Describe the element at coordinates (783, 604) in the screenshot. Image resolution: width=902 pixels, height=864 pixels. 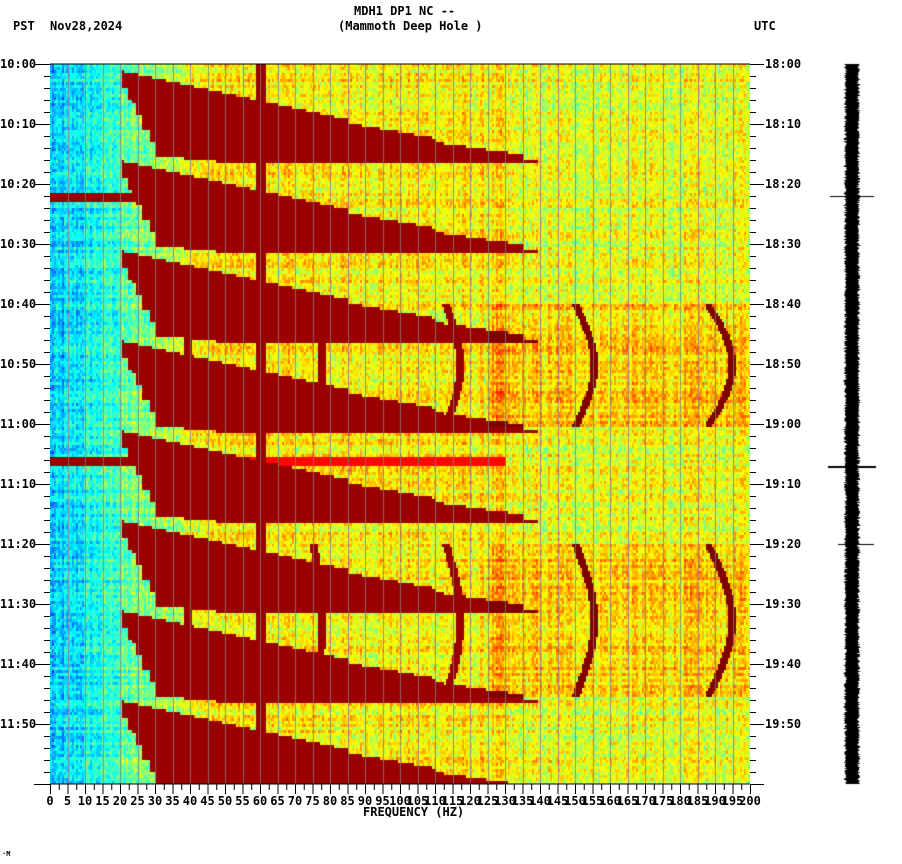
I see `y-tick-right-label: 19:30` at that location.